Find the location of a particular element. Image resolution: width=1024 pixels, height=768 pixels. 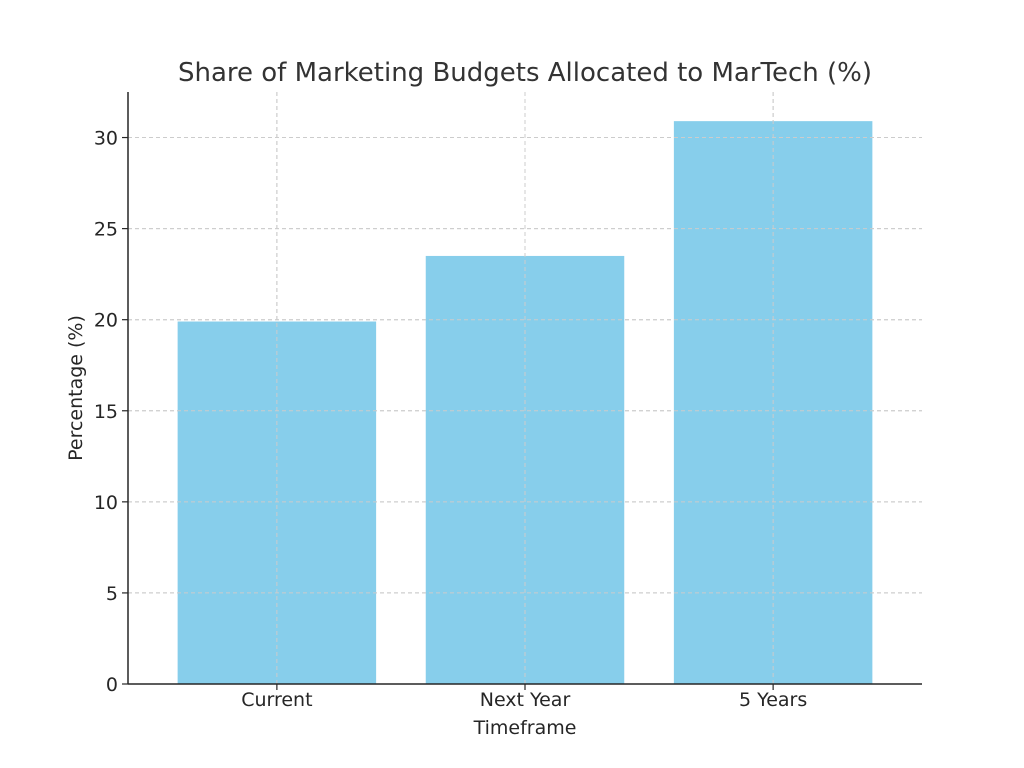

y-tick-label: 5 is located at coordinates (112, 594).